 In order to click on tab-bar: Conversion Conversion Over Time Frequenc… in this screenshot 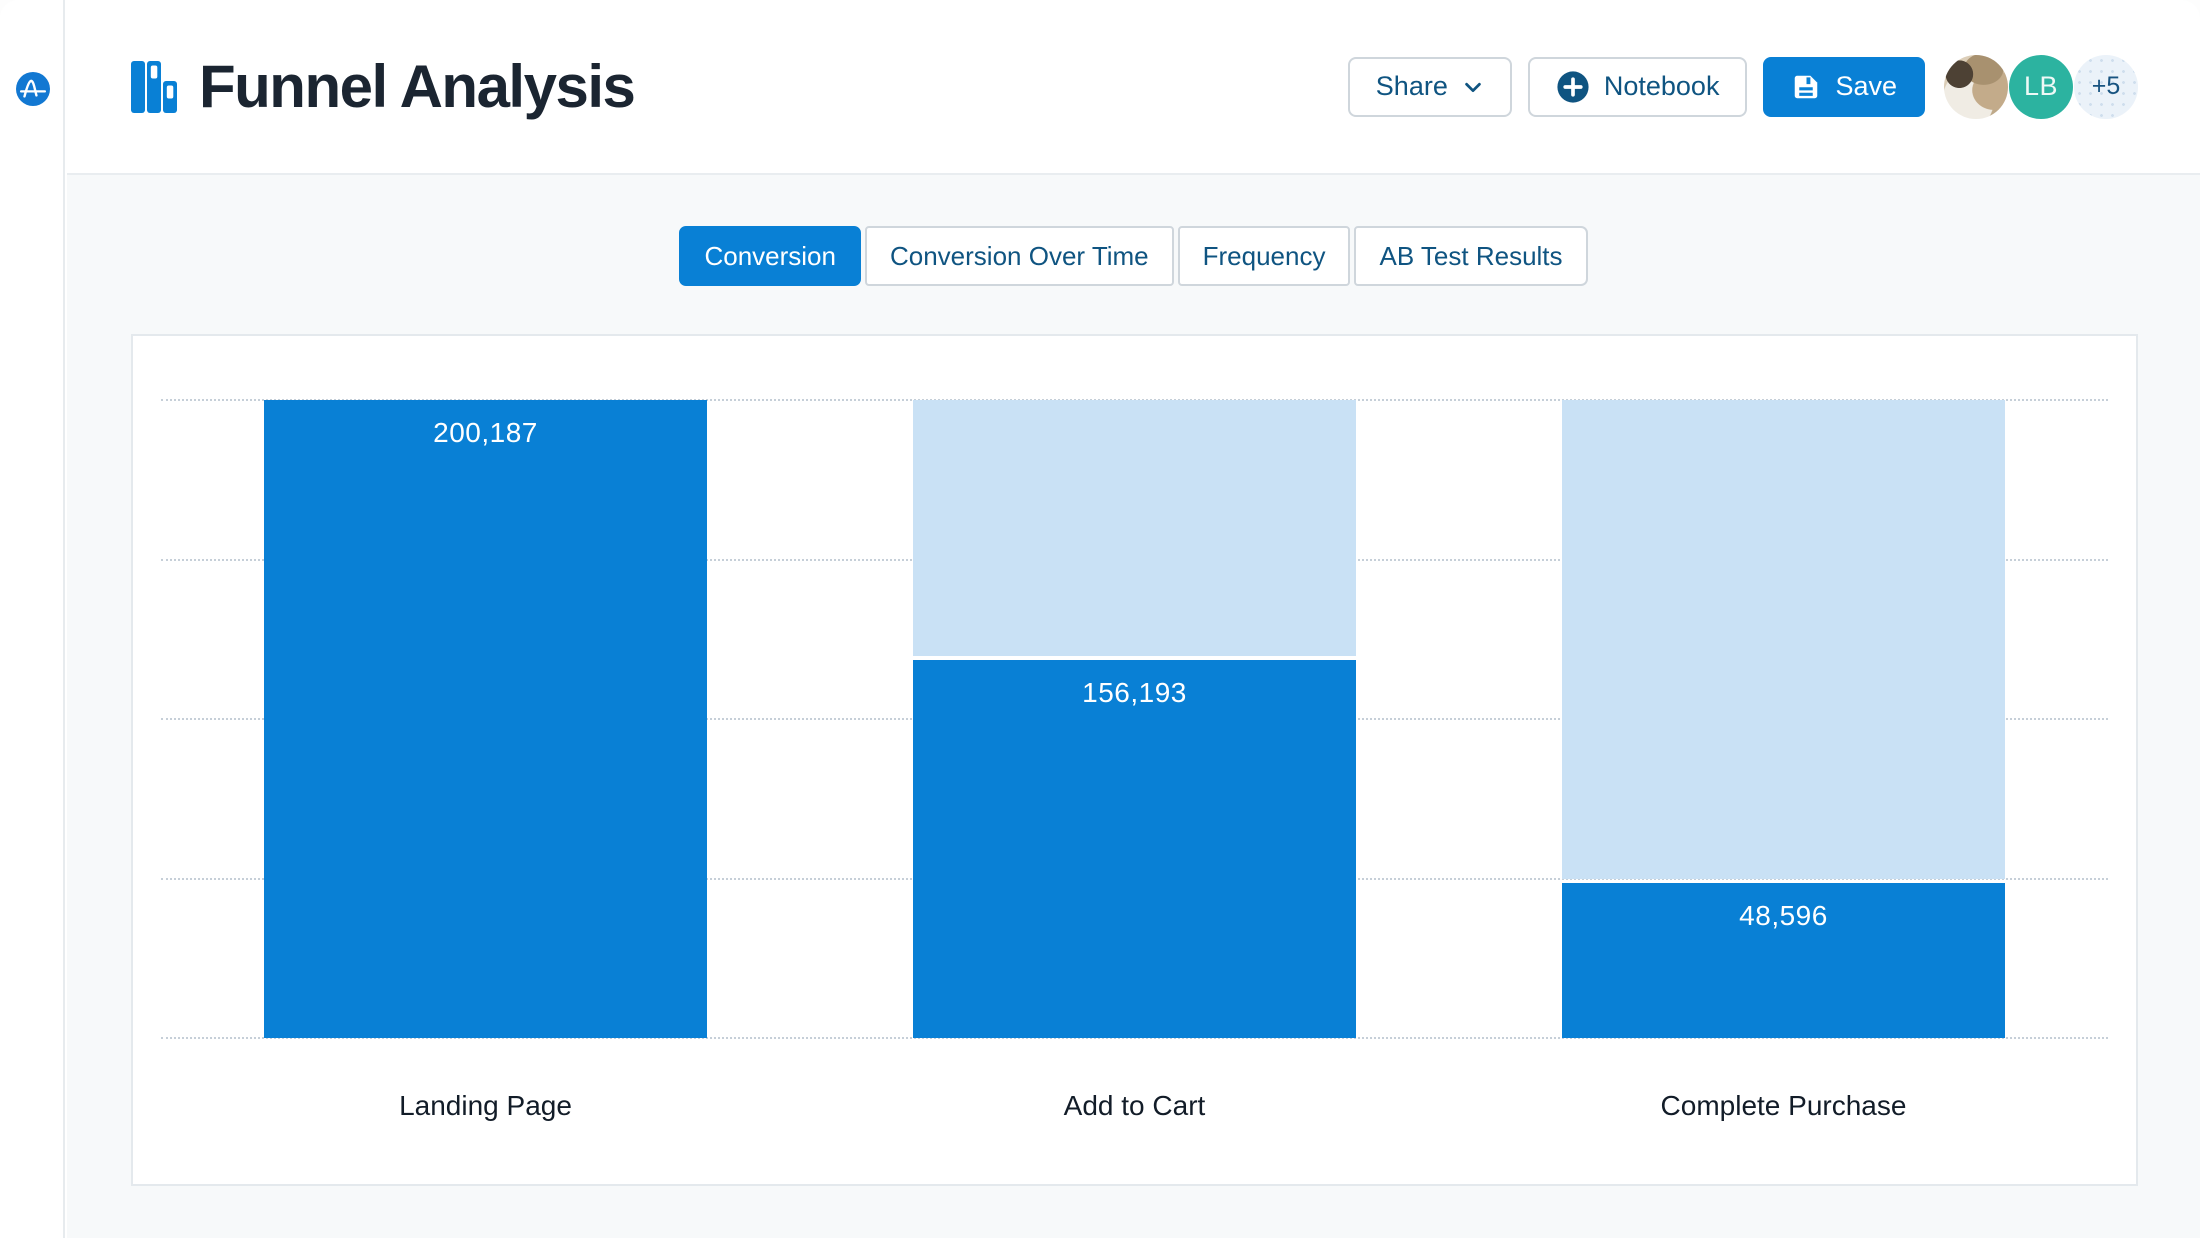, I will do `click(1133, 256)`.